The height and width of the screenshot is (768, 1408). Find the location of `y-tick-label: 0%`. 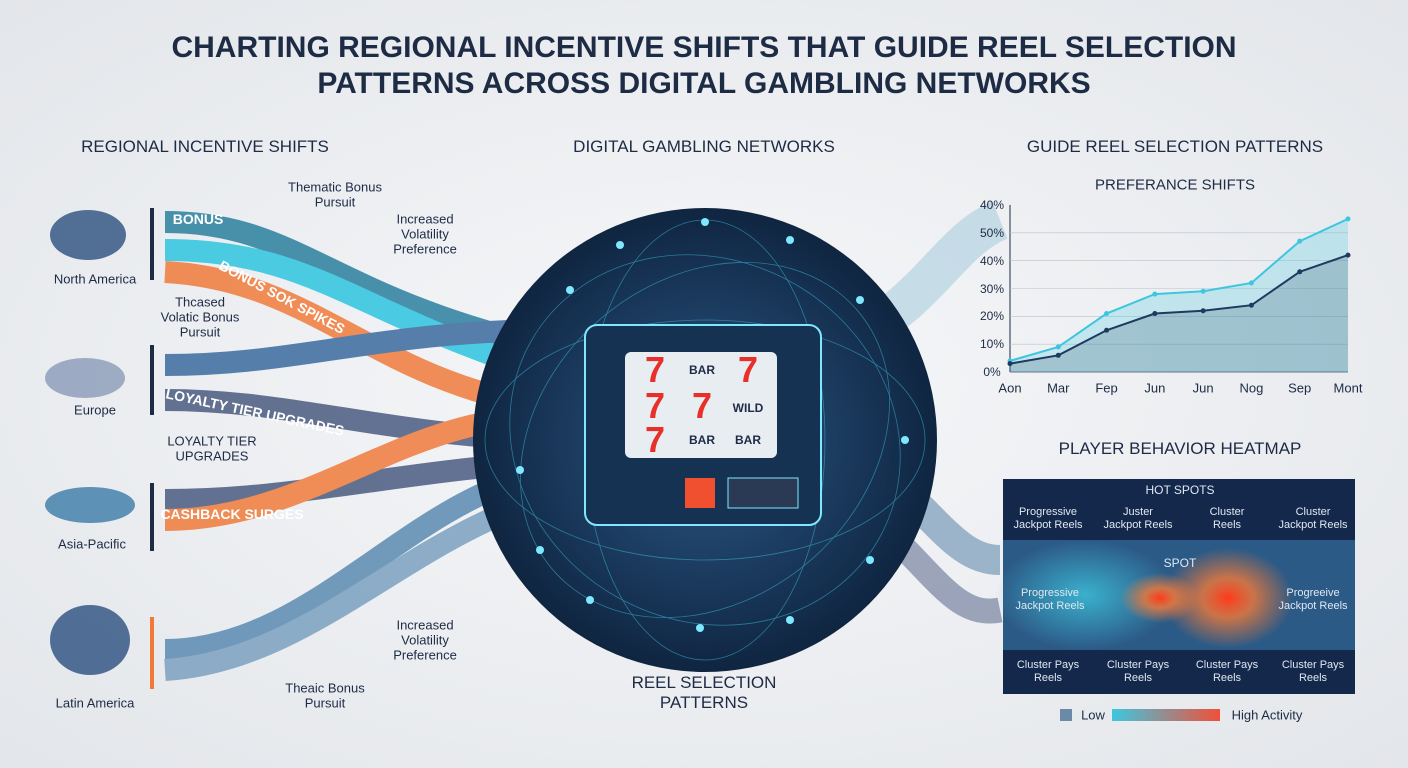

y-tick-label: 0% is located at coordinates (992, 372).